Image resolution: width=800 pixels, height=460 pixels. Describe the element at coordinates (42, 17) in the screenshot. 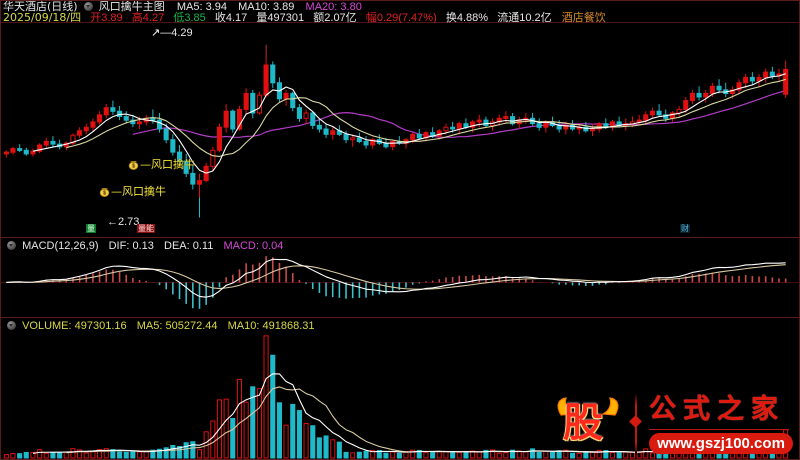

I see `quote-date: 2025/09/18/四` at that location.